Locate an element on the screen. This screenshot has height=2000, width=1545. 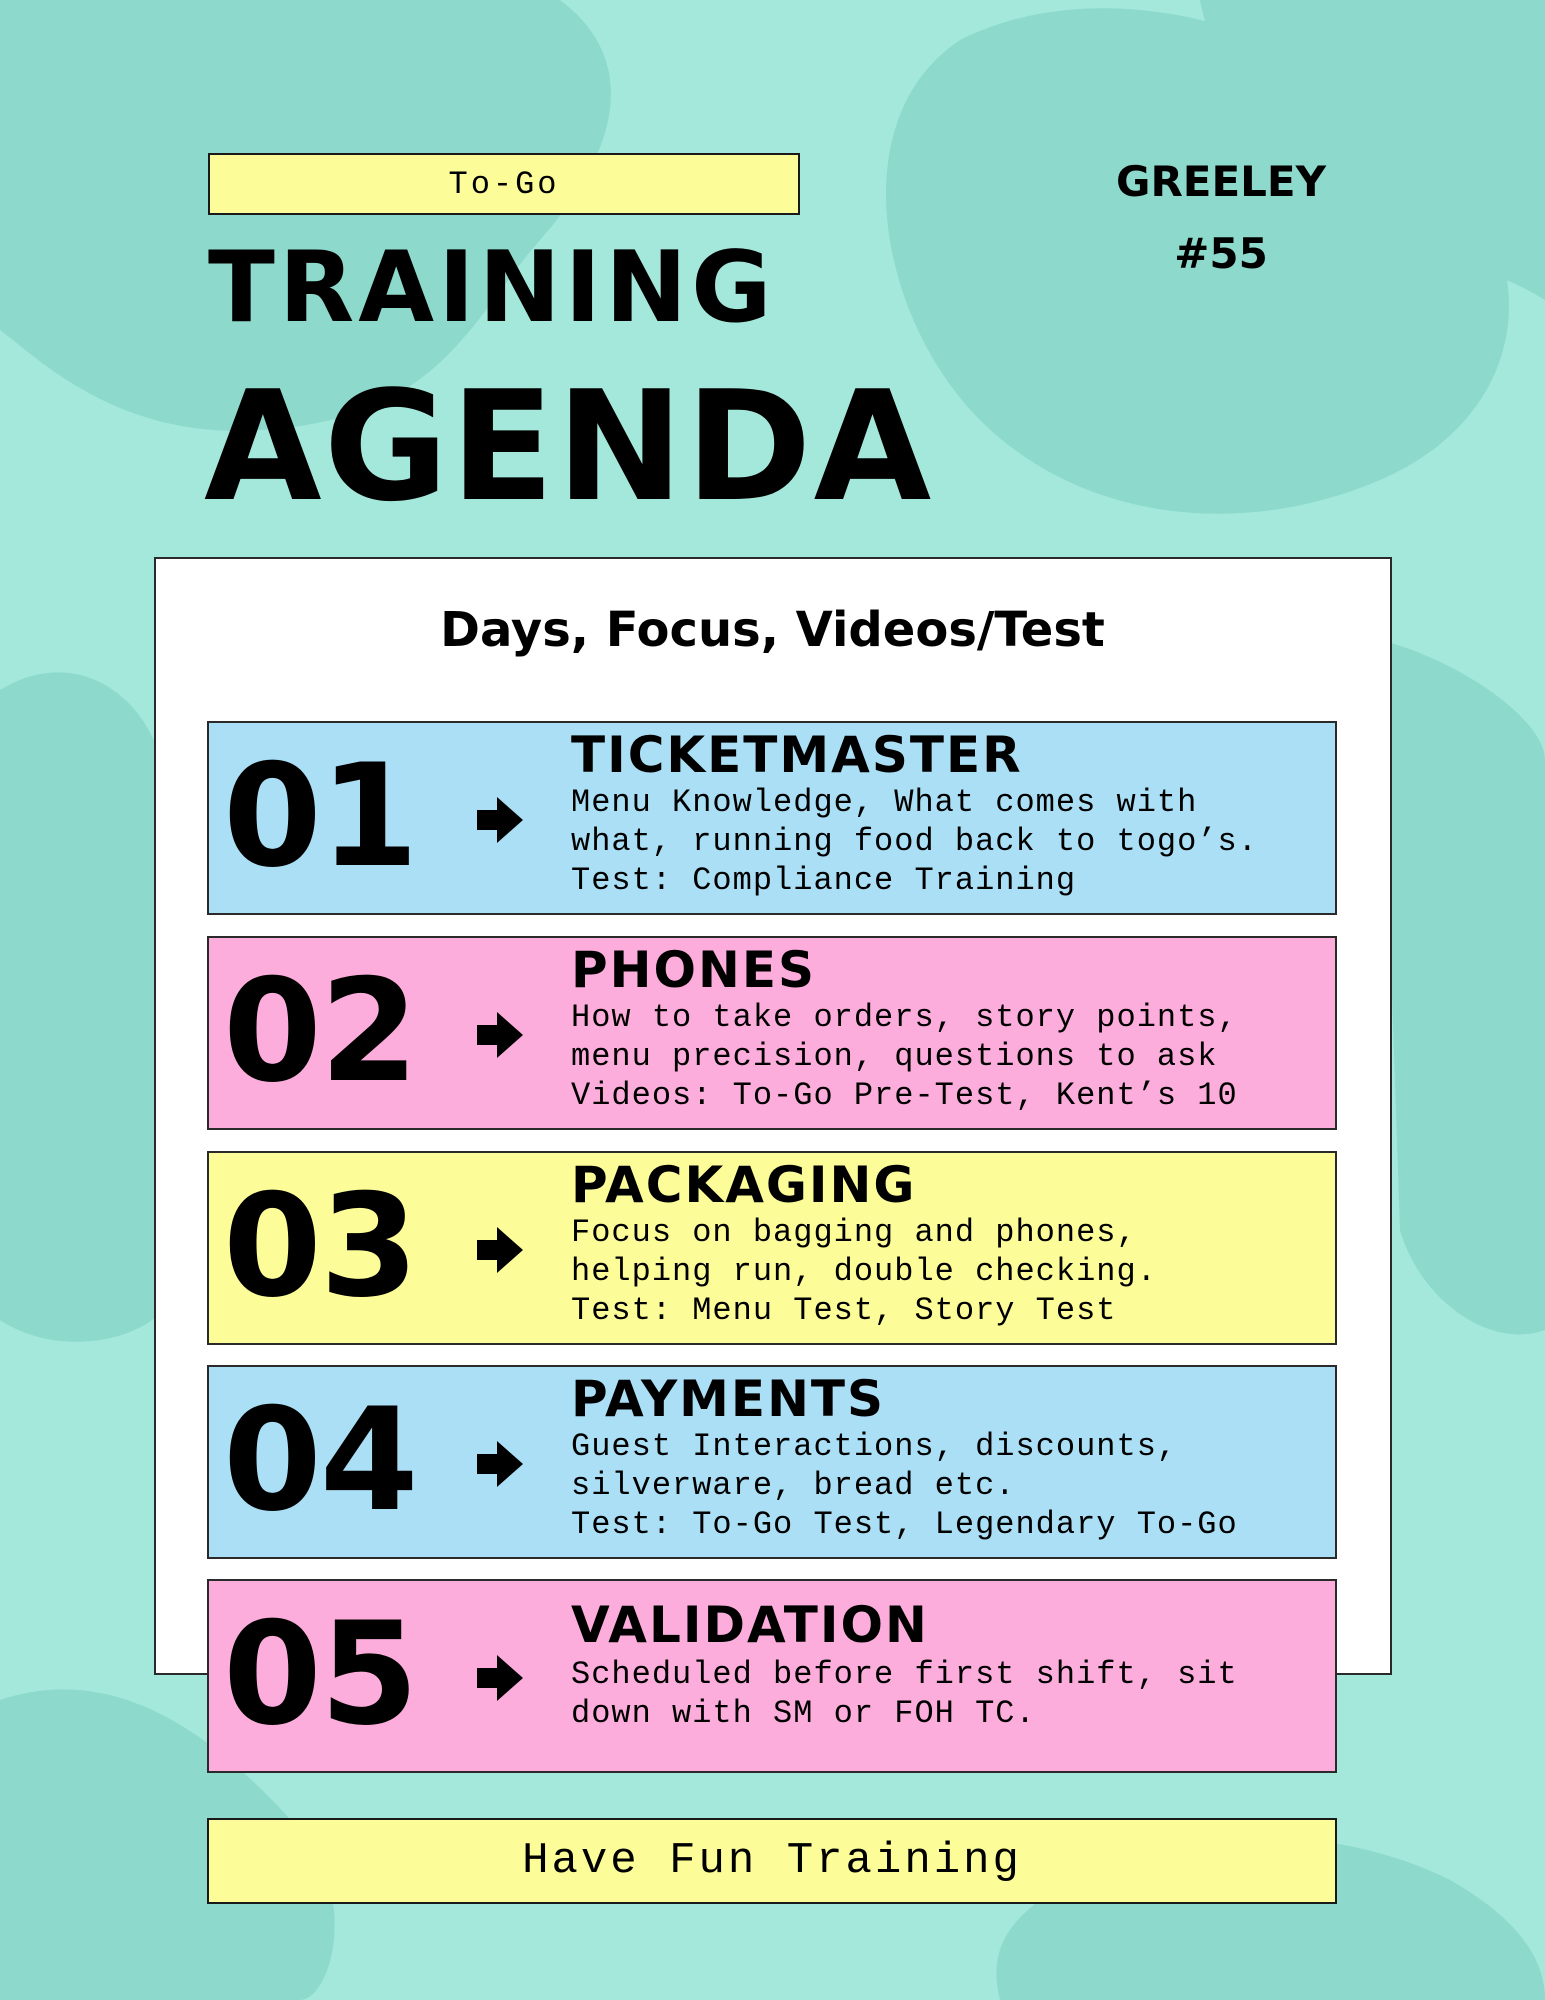
day-detail-line: Guest Interactions, discounts, is located at coordinates (874, 1446).